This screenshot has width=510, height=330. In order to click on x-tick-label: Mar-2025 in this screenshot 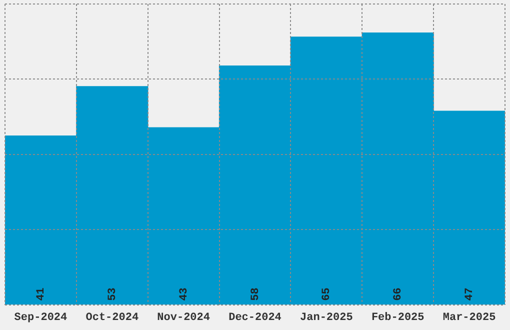, I will do `click(469, 318)`.